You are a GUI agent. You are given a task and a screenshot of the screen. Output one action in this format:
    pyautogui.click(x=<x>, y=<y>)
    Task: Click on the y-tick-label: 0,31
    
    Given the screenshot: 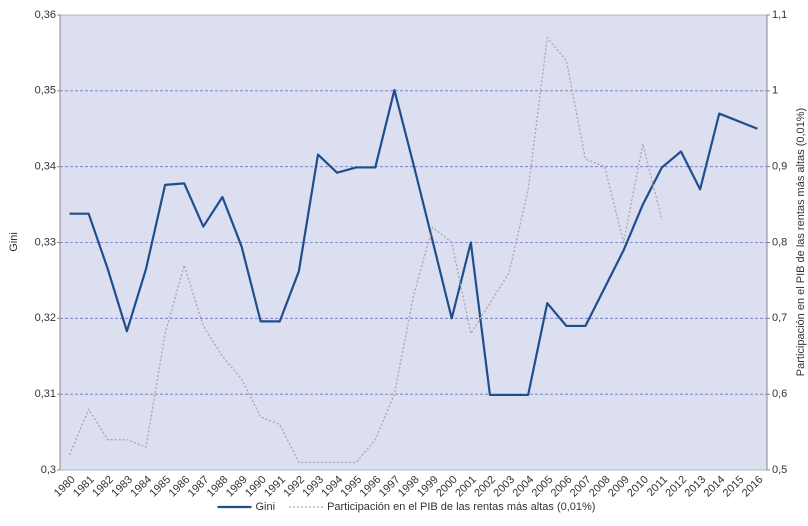 What is the action you would take?
    pyautogui.click(x=45, y=394)
    